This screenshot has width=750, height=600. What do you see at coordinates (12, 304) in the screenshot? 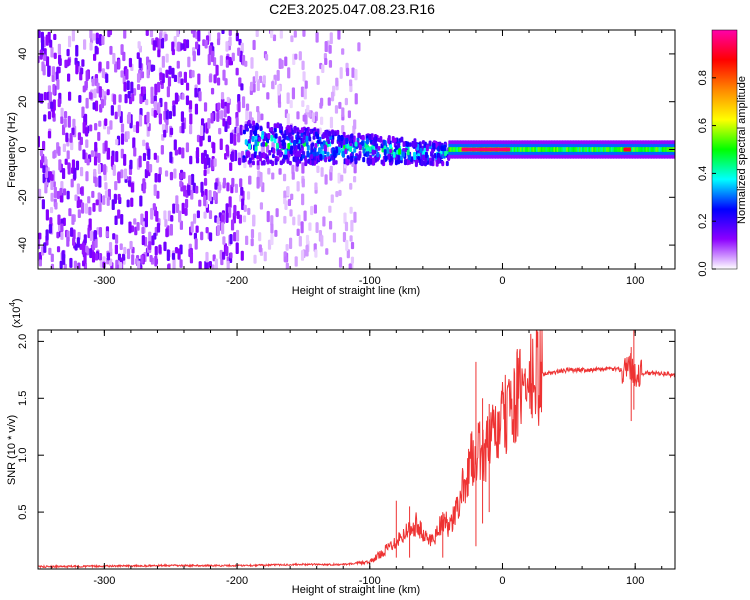
I see `snr-multiplier-exp: 4` at bounding box center [12, 304].